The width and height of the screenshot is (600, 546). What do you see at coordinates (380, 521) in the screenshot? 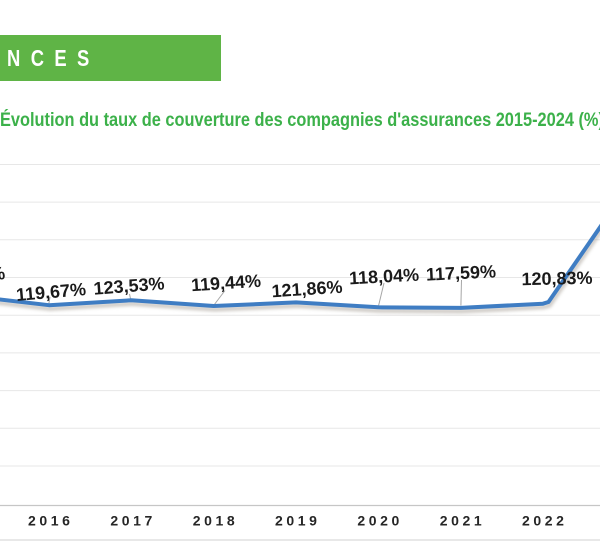
I see `svg-text: 2020` at bounding box center [380, 521].